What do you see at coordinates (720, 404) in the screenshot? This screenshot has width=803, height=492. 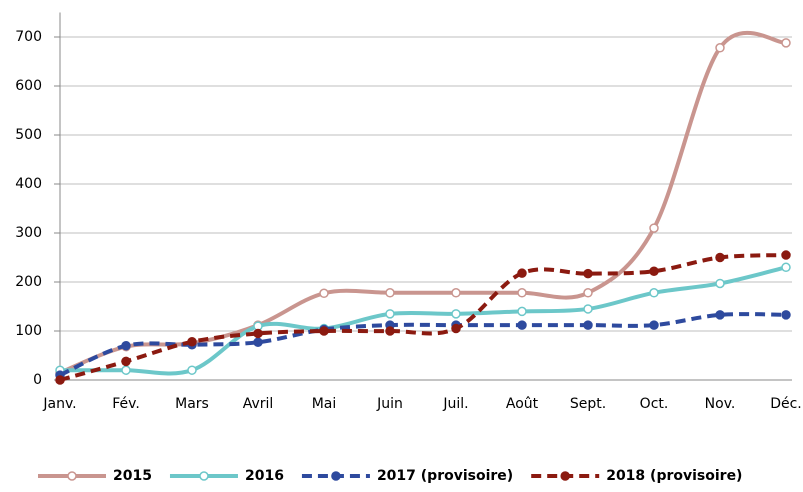 I see `x-tick-label: Nov.` at bounding box center [720, 404].